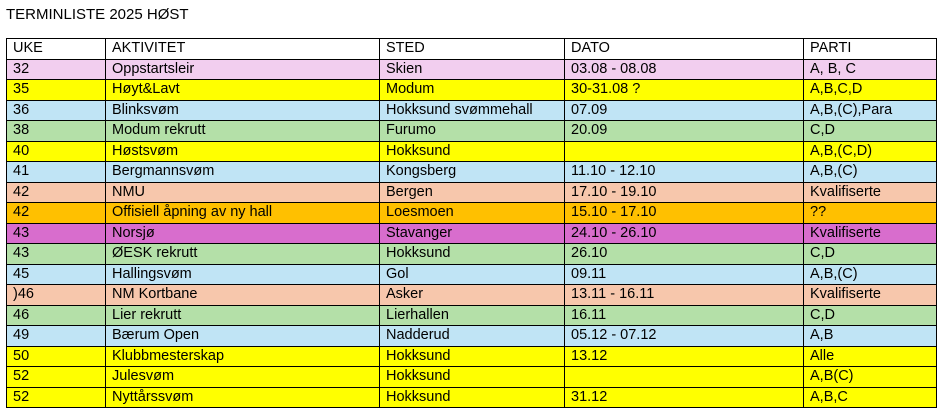  What do you see at coordinates (684, 233) in the screenshot?
I see `cell-dato: 24.10 - 26.10` at bounding box center [684, 233].